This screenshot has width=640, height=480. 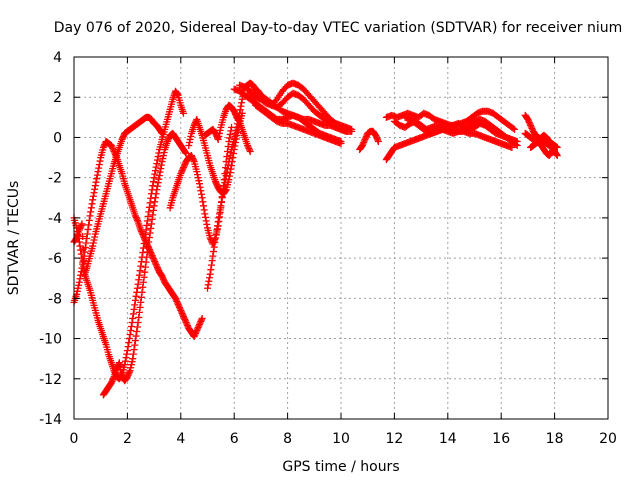 I want to click on x-tick-label: 2, so click(x=127, y=439).